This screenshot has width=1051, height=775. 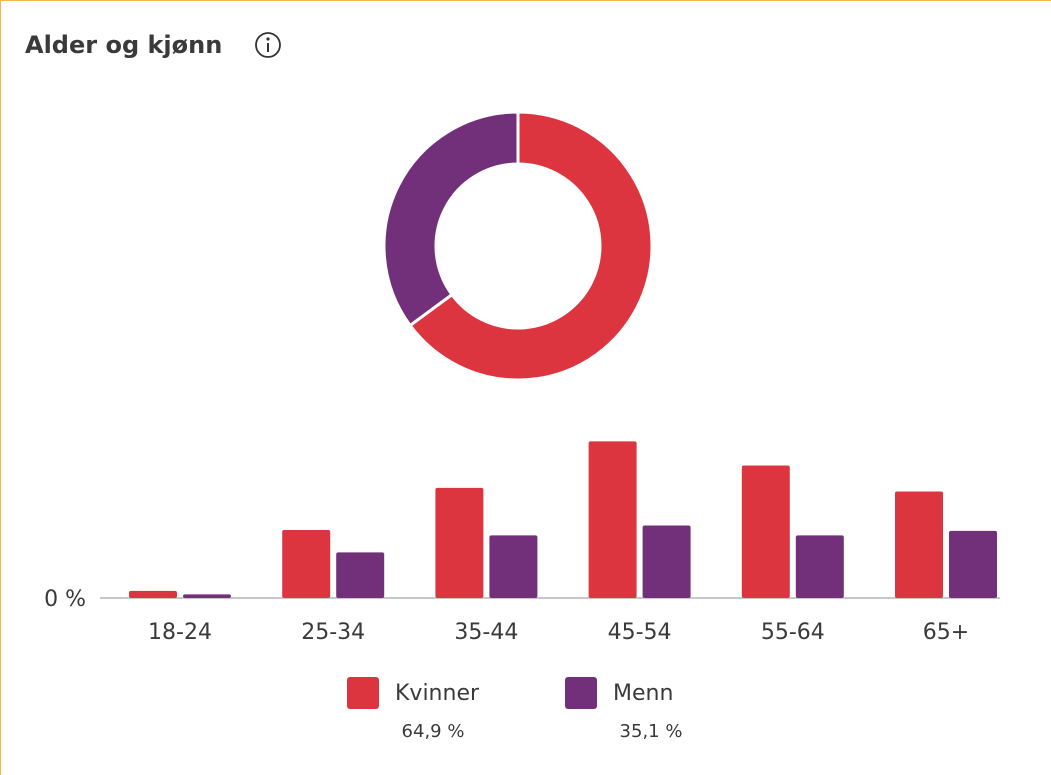 What do you see at coordinates (793, 632) in the screenshot?
I see `x-tick-label: 55-64` at bounding box center [793, 632].